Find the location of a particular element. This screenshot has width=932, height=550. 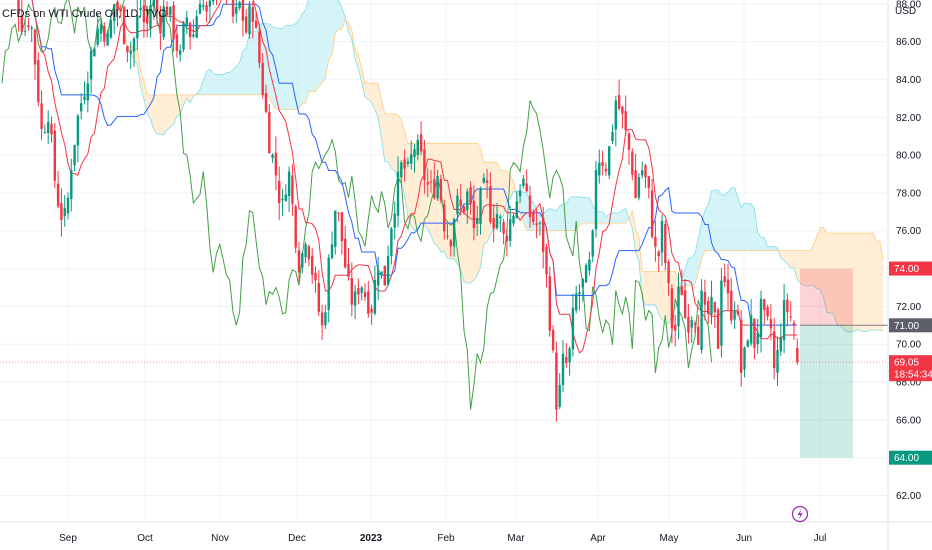

y-tick-label: 78.00 is located at coordinates (908, 193).